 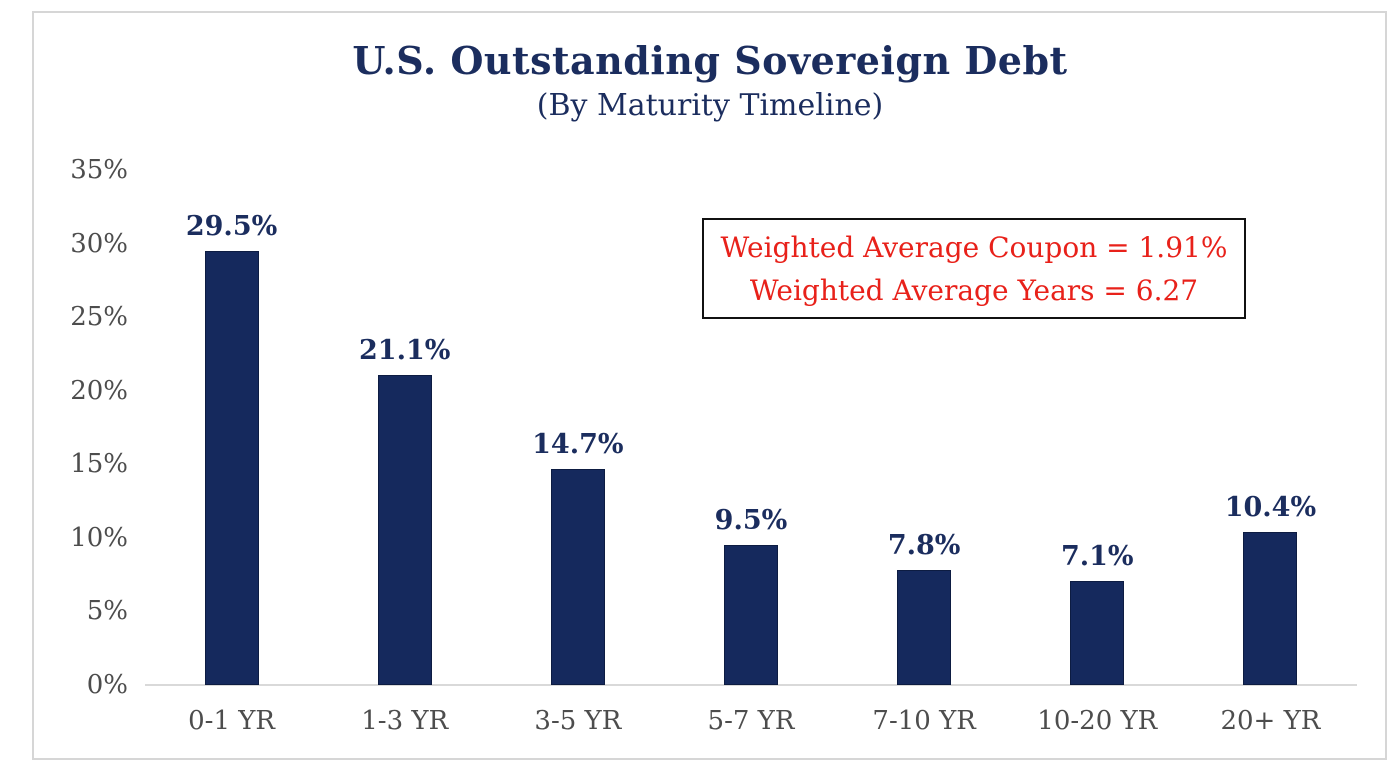 What do you see at coordinates (974, 290) in the screenshot?
I see `annotation-line-years: Weighted Average Years = 6.27` at bounding box center [974, 290].